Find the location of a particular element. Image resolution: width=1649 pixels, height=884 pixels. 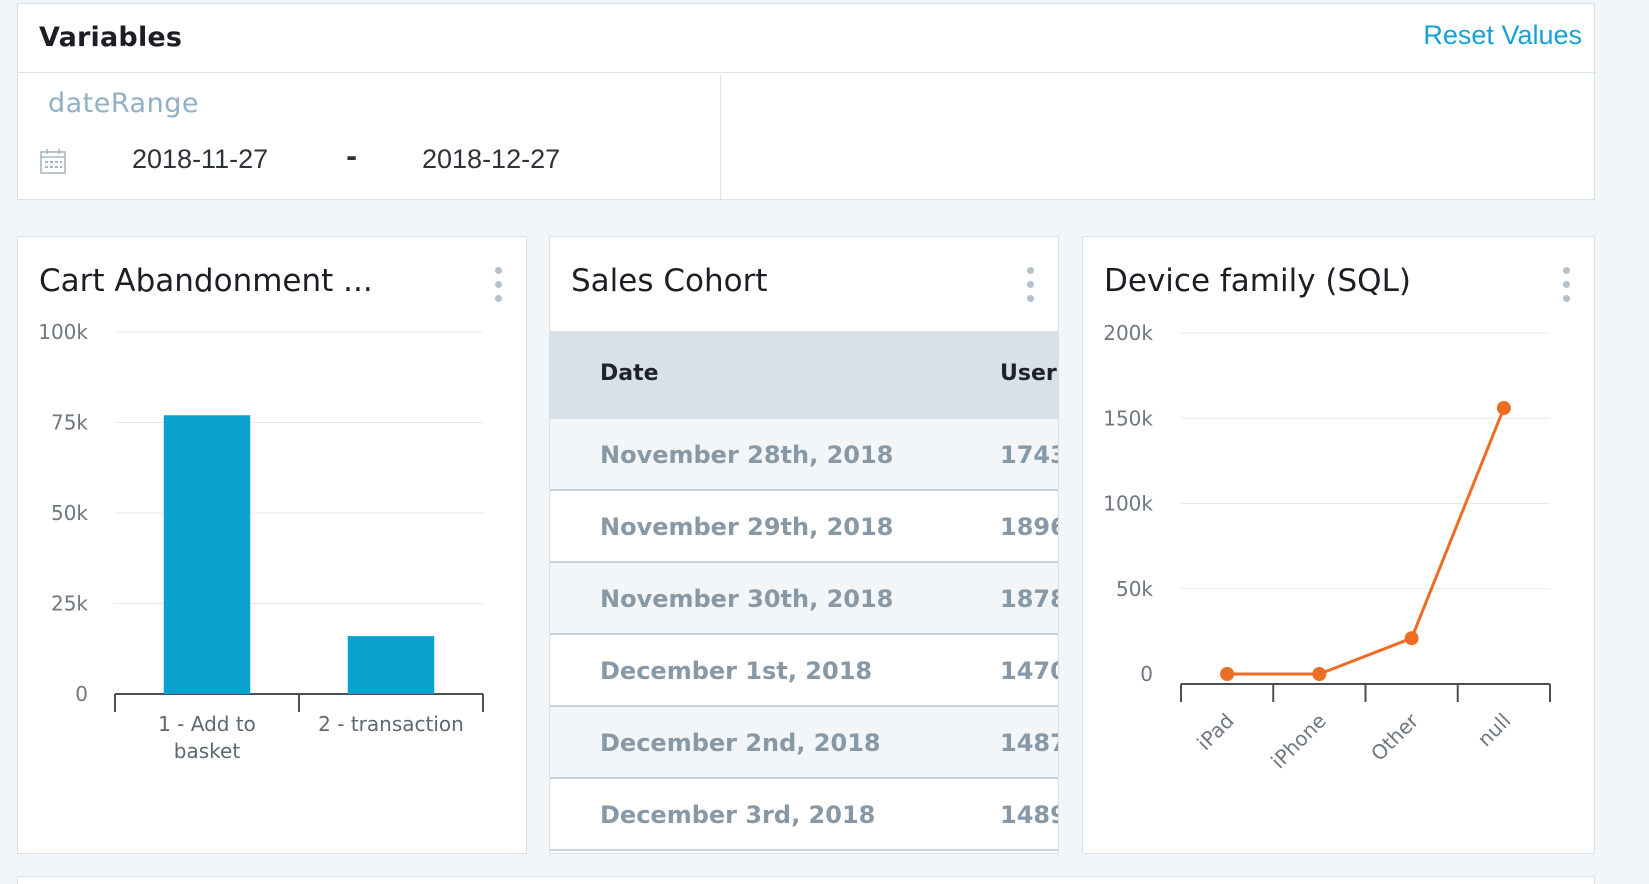

table-row: December 3rd, 2018 1489 is located at coordinates (804, 815).